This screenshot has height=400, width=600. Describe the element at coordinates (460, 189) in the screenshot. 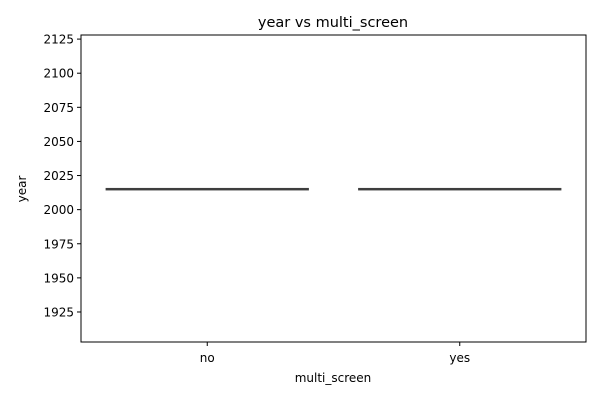

I see `box-yes` at that location.